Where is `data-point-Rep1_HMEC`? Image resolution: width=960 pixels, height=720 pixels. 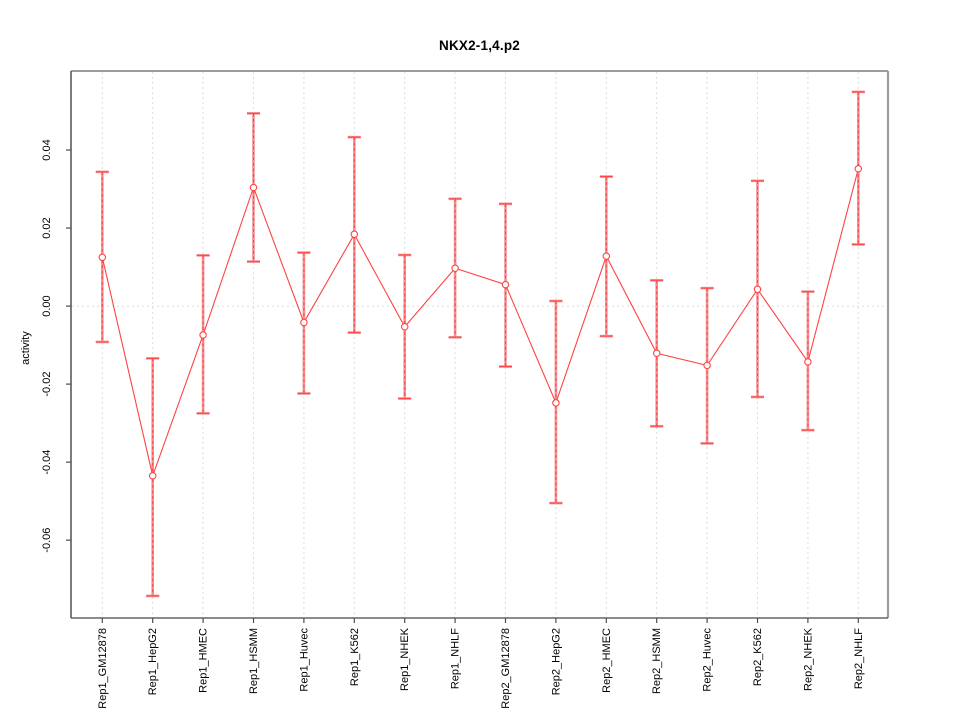
data-point-Rep1_HMEC is located at coordinates (203, 335).